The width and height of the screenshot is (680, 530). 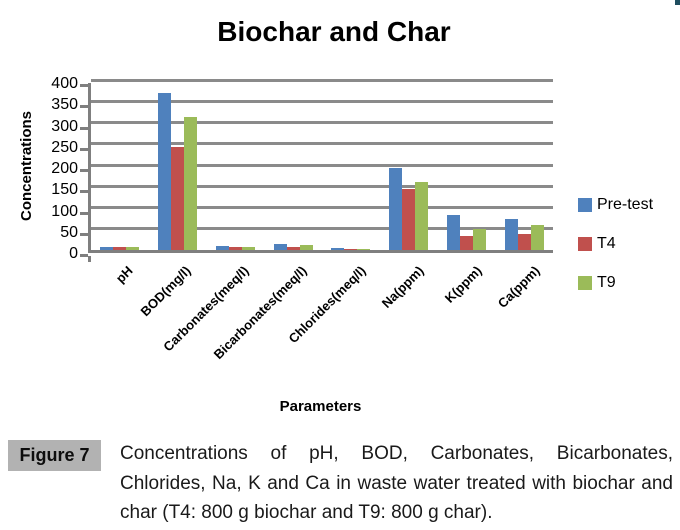 I want to click on bar-pre-test-ph, so click(x=107, y=248).